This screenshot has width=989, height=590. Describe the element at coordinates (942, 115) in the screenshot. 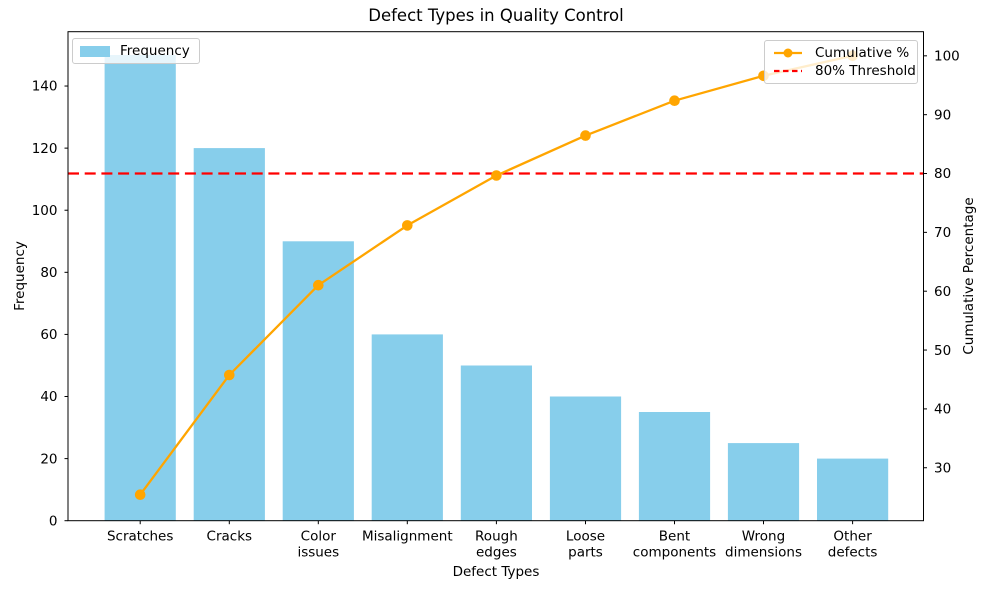

I see `y-right-tick-label: 90` at that location.